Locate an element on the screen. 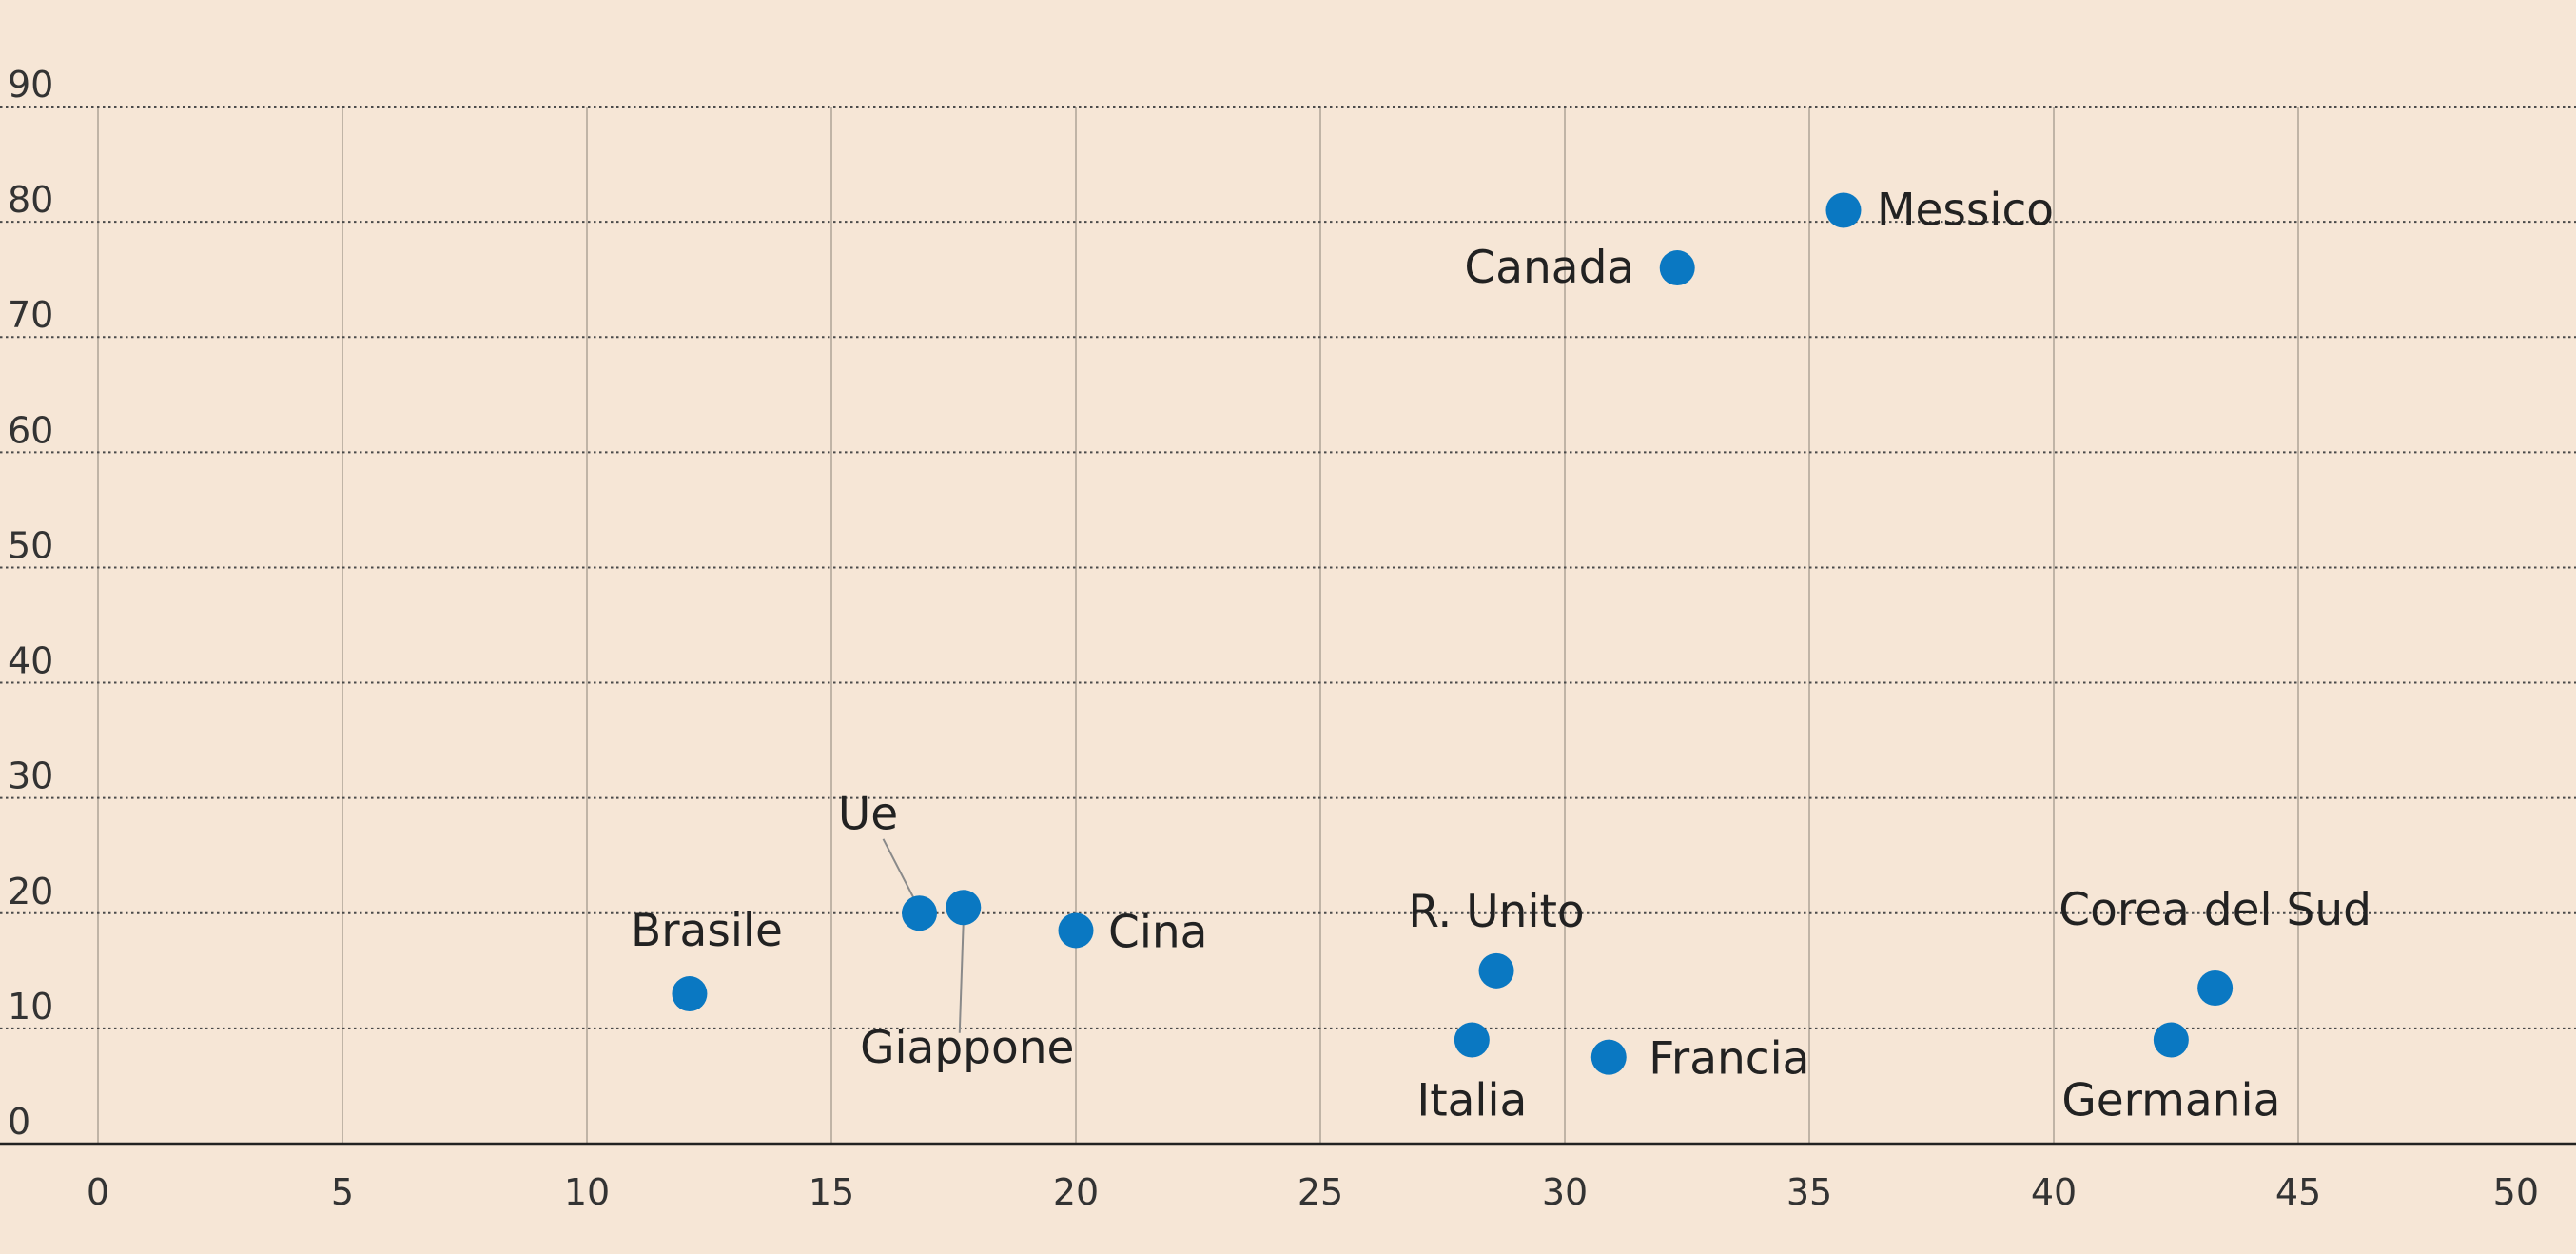  point-ue is located at coordinates (920, 913).